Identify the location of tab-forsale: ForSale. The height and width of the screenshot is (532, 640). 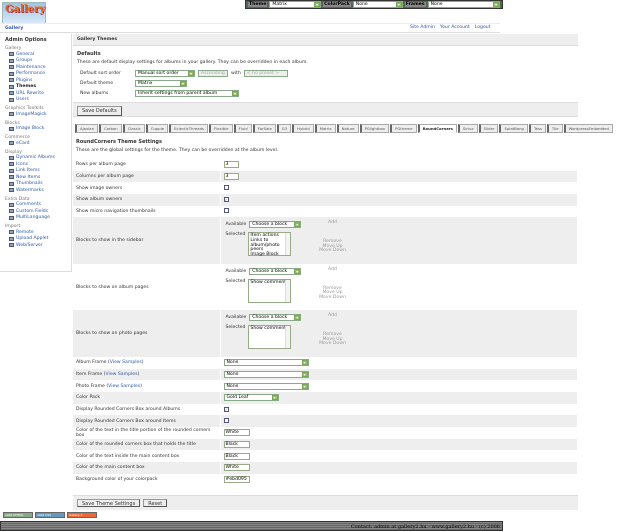
(264, 128).